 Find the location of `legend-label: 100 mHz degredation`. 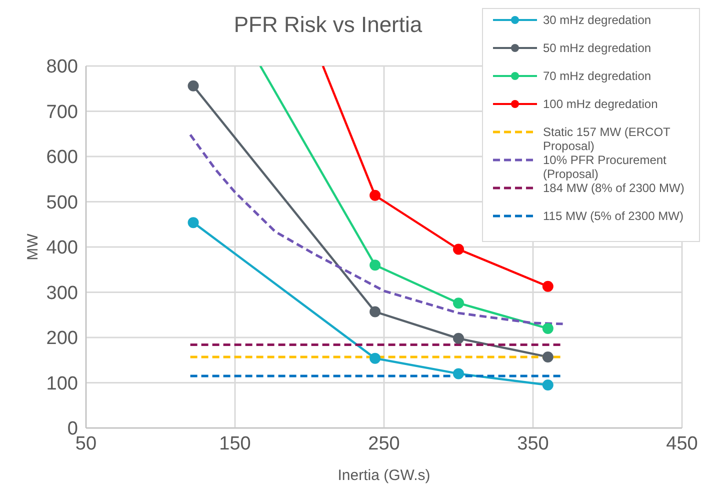

legend-label: 100 mHz degredation is located at coordinates (600, 104).